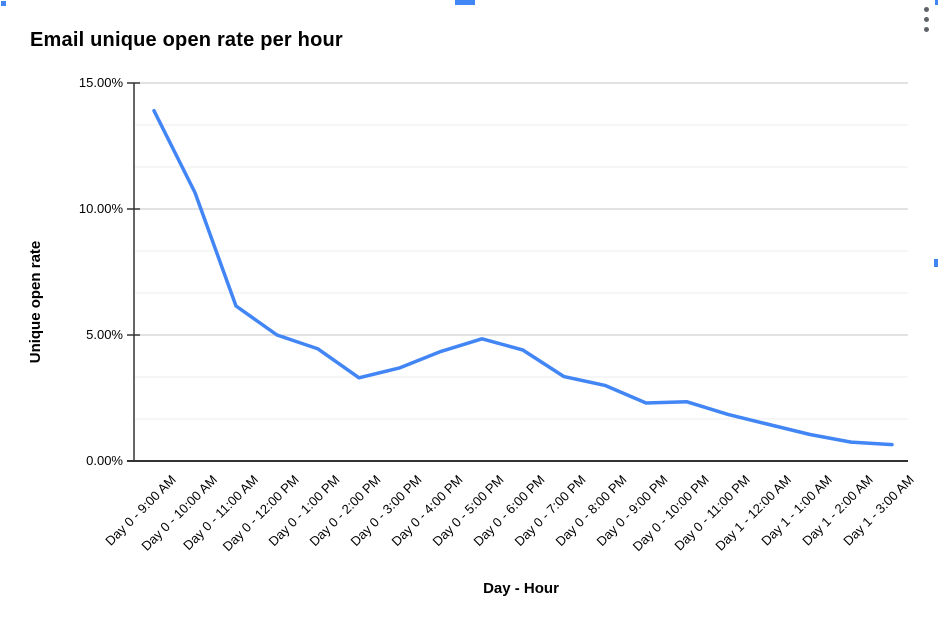 The height and width of the screenshot is (628, 938). I want to click on y-axis-tick-label: 5.00%, so click(104, 334).